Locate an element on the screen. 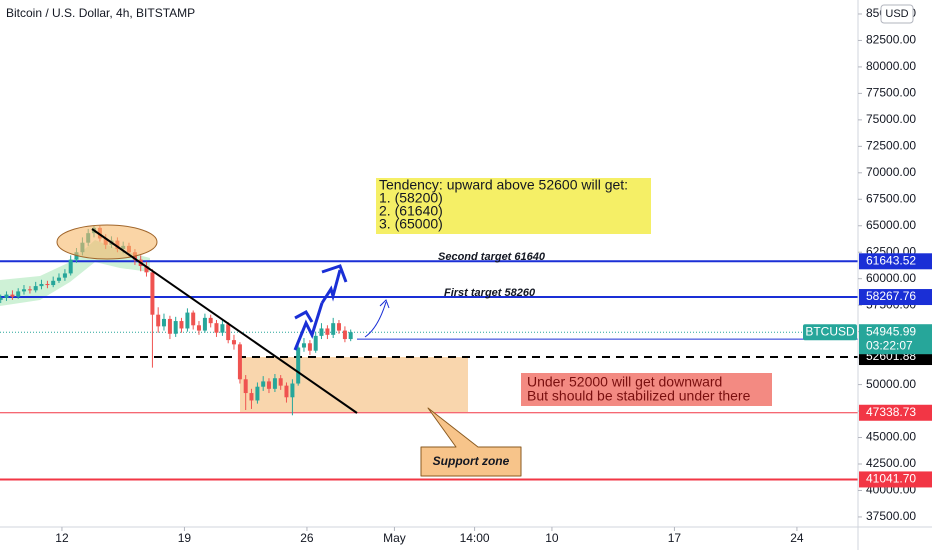 This screenshot has height=555, width=932. tendency-line: 2. (61640) is located at coordinates (411, 211).